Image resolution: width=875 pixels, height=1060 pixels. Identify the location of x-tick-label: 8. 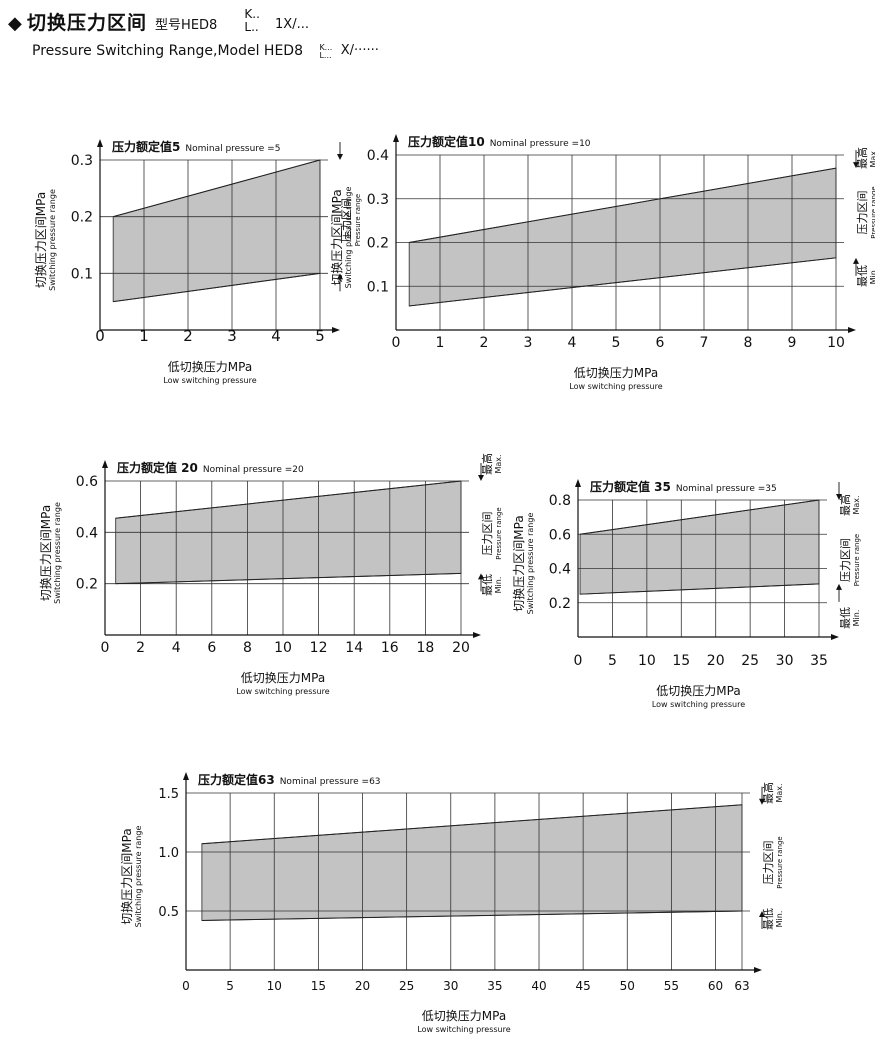
(247, 648).